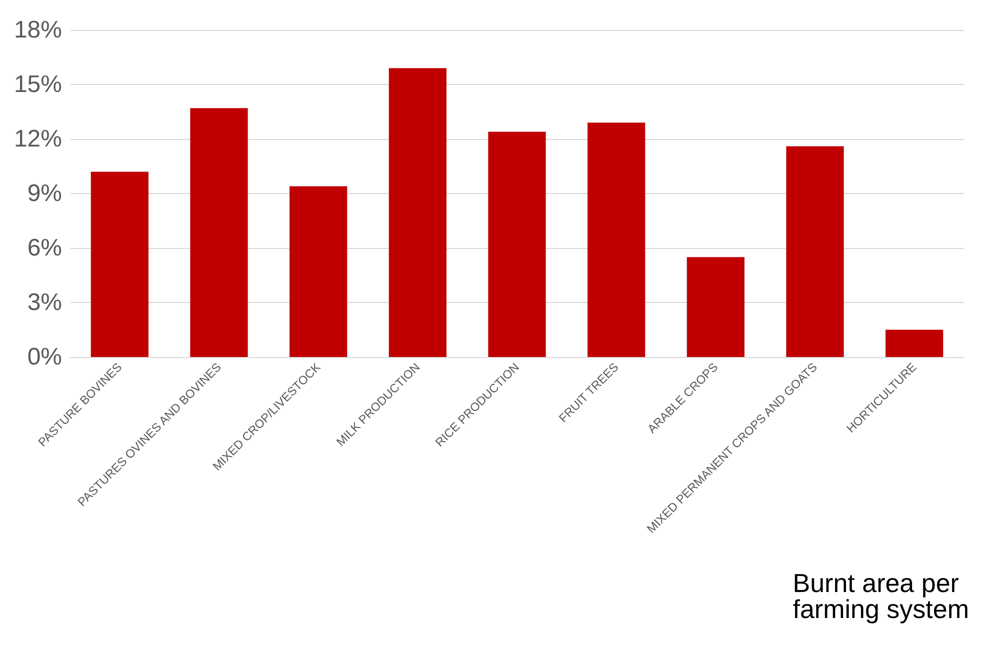 The width and height of the screenshot is (986, 647). Describe the element at coordinates (44, 193) in the screenshot. I see `y-tick-label: 9%` at that location.